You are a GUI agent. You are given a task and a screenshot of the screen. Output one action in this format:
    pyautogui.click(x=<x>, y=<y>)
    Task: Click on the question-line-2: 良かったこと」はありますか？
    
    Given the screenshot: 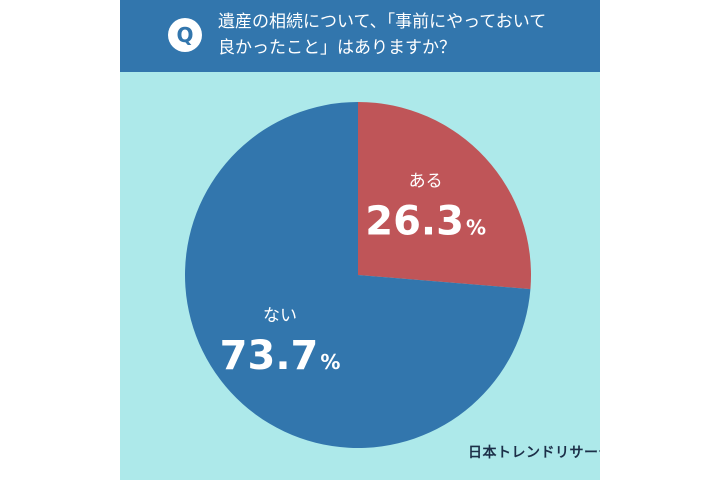 What is the action you would take?
    pyautogui.click(x=337, y=48)
    